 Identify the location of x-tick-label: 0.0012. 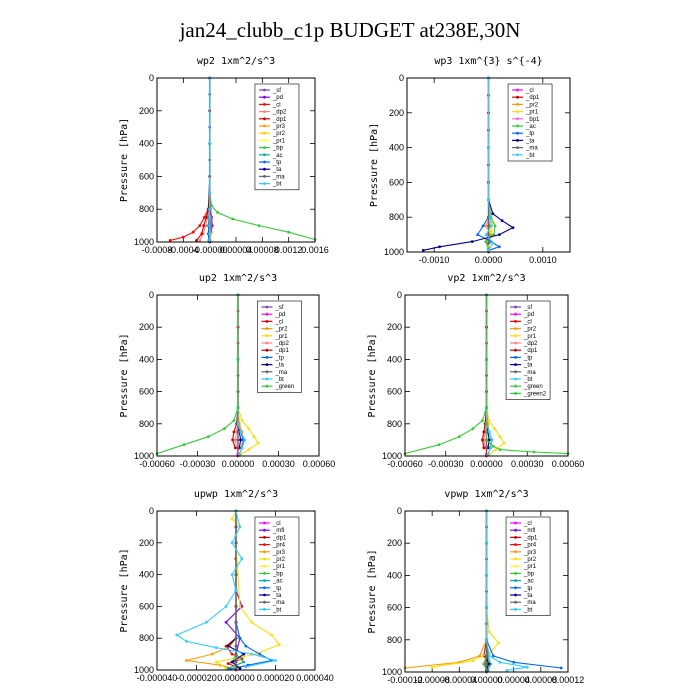
(289, 250).